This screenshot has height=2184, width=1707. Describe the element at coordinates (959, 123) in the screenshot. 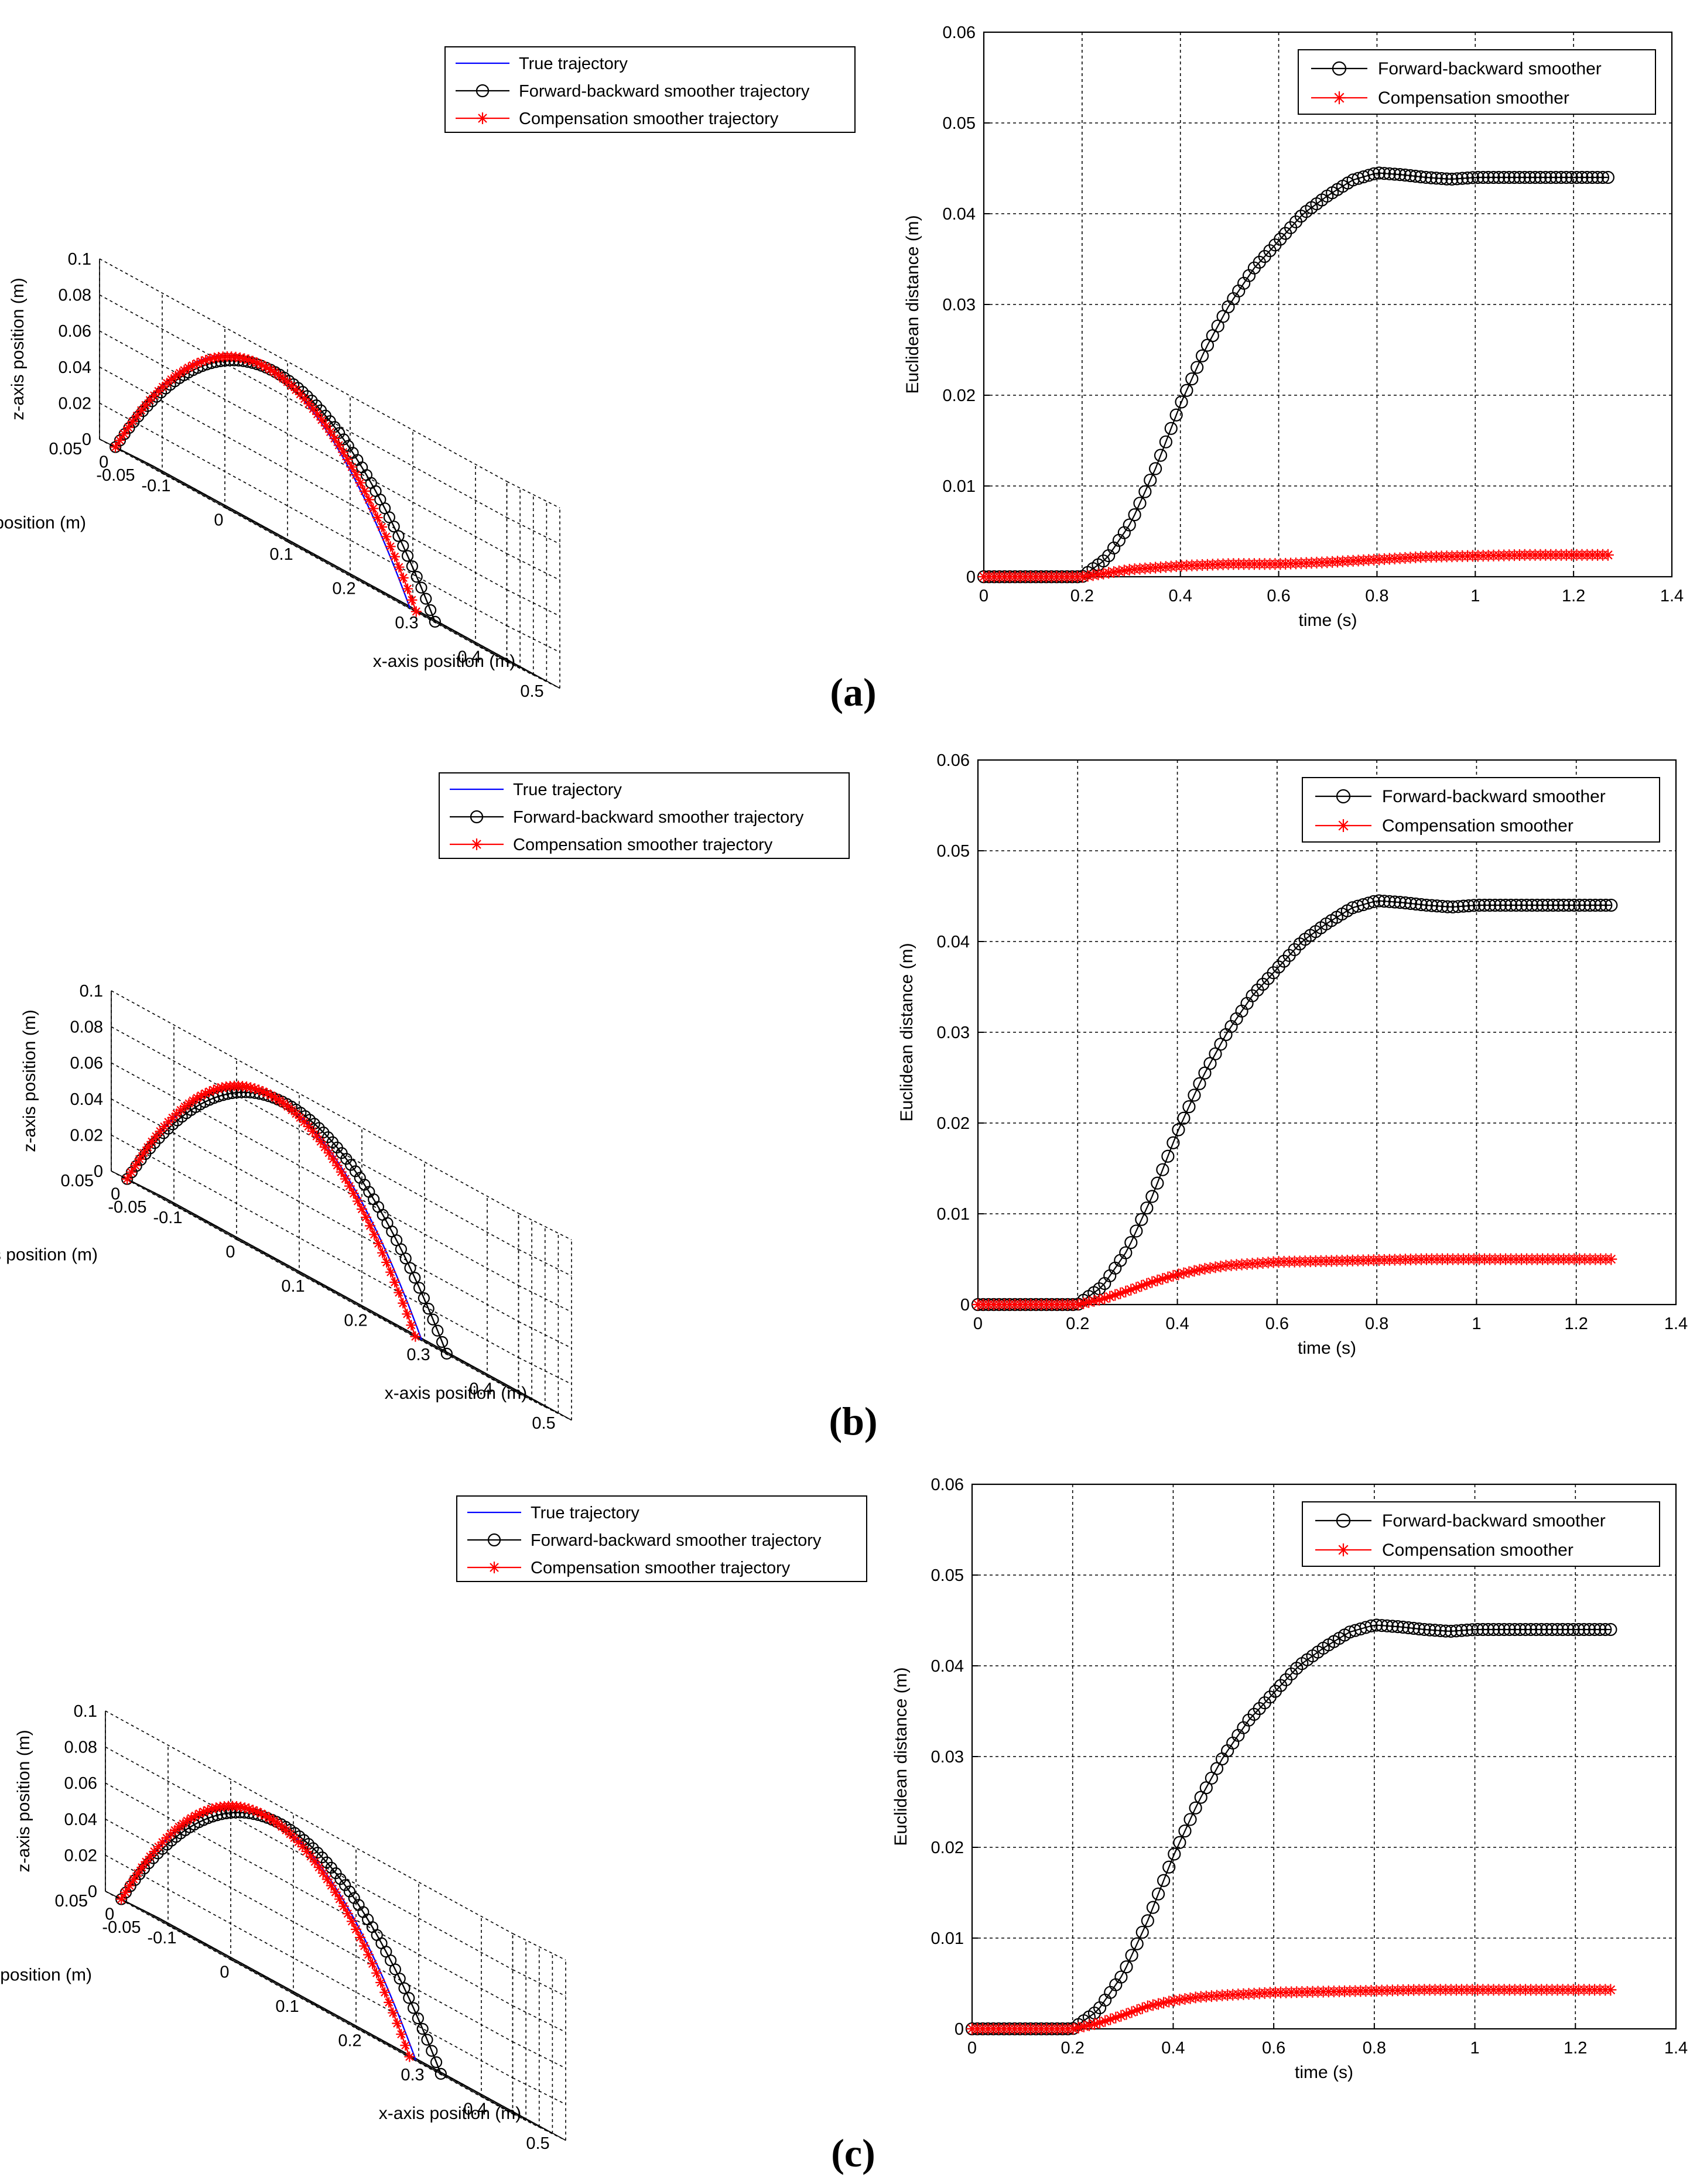

I see `y-tick-label: 0.05` at that location.